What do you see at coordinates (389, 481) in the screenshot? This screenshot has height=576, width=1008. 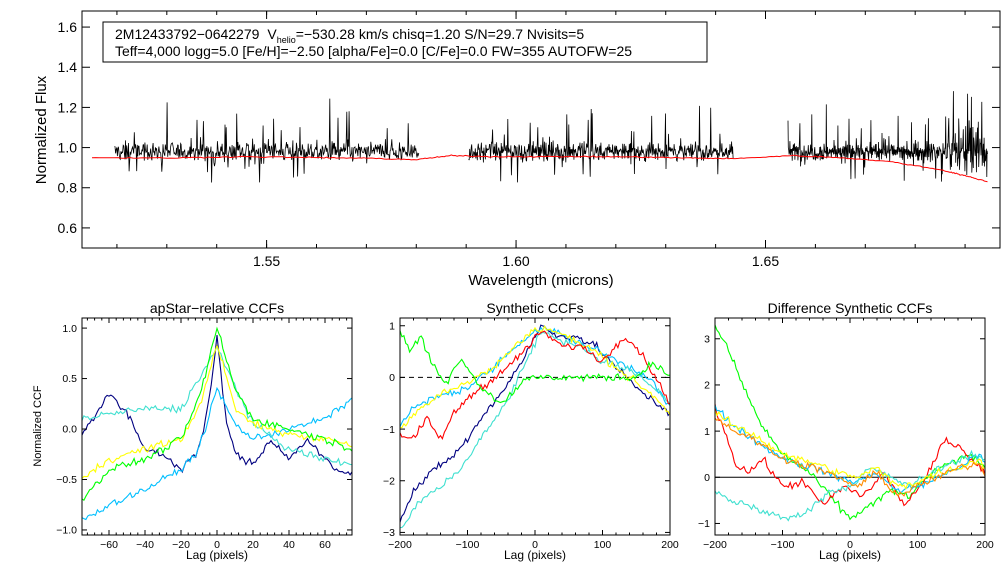 I see `synthetic-ccf-ytick-label: −2` at bounding box center [389, 481].